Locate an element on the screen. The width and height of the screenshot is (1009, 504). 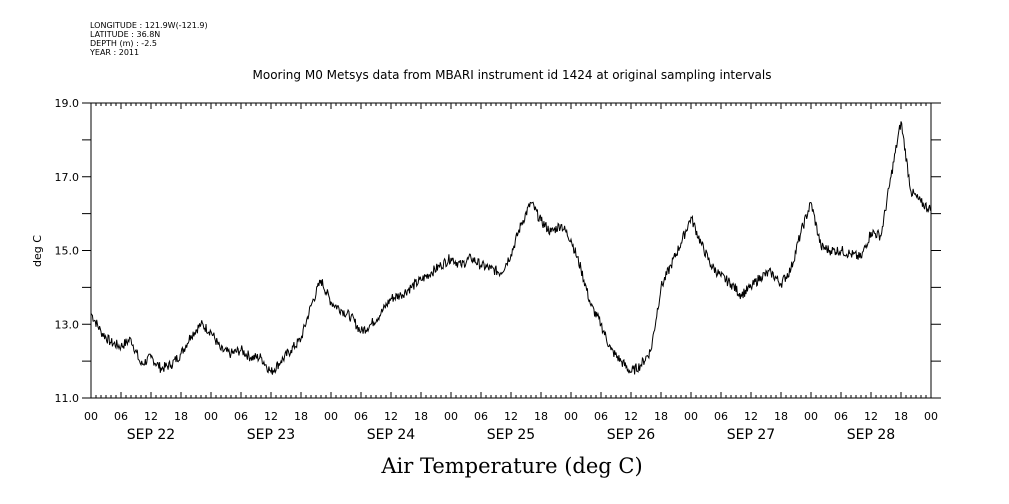
day-label: SEP 28 is located at coordinates (871, 435).